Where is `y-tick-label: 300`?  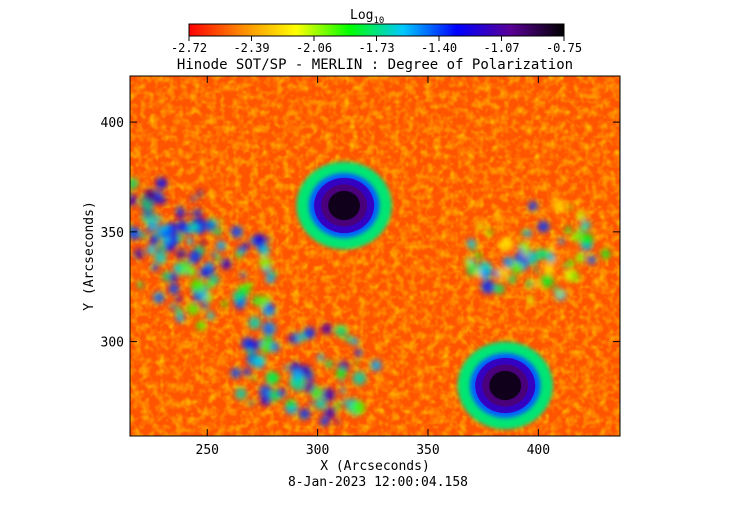 y-tick-label: 300 is located at coordinates (112, 343).